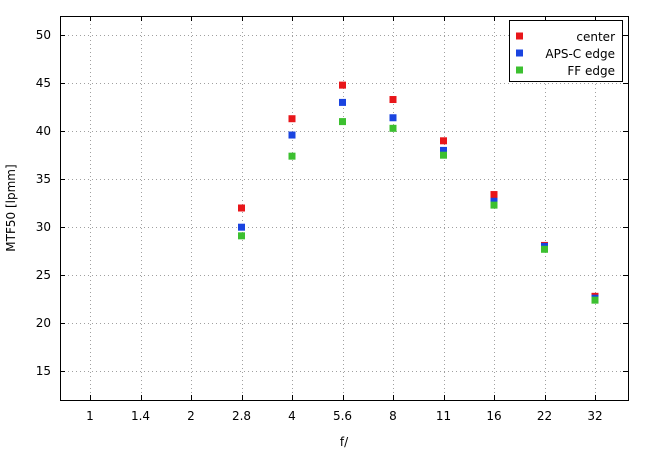  Describe the element at coordinates (591, 71) in the screenshot. I see `legend-label: FF edge` at that location.